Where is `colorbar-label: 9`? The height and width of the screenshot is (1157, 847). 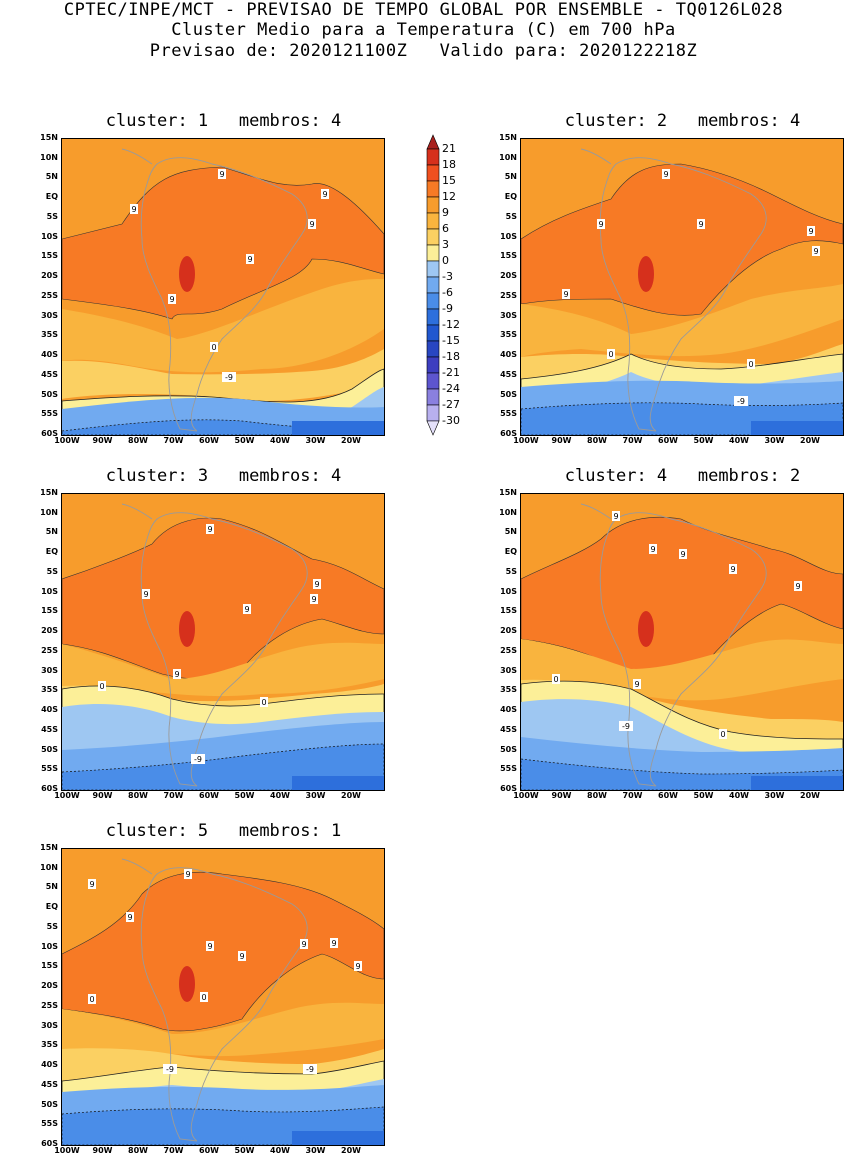 colorbar-label: 9 is located at coordinates (445, 212).